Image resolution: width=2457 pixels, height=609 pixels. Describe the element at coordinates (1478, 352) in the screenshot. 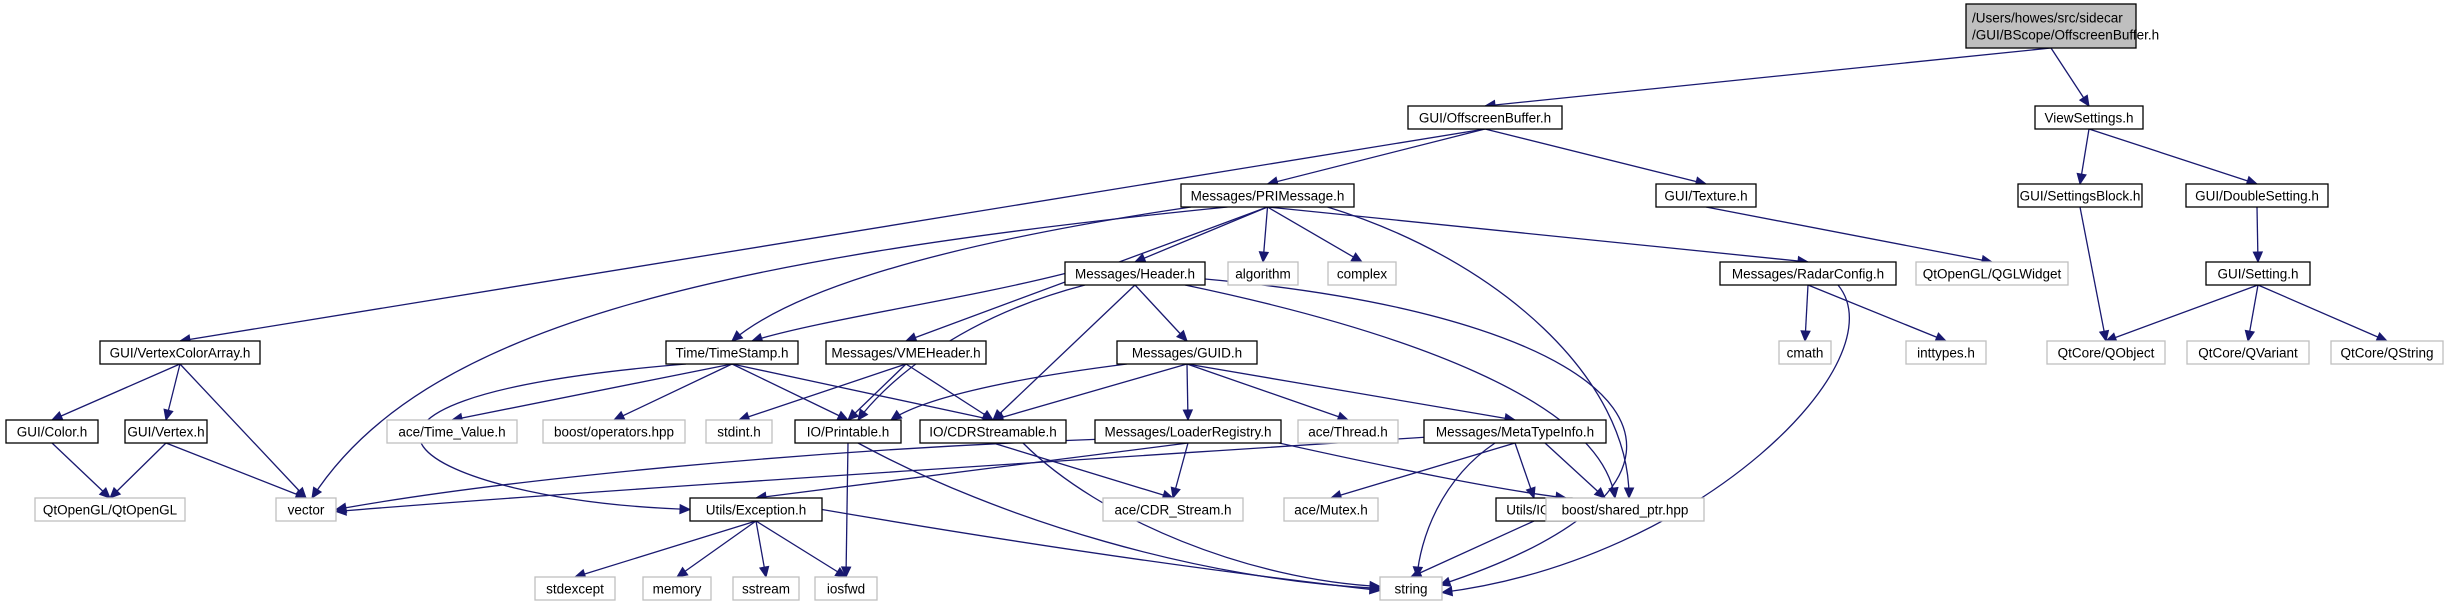

I see `edge-pri-to-sharedptr` at that location.